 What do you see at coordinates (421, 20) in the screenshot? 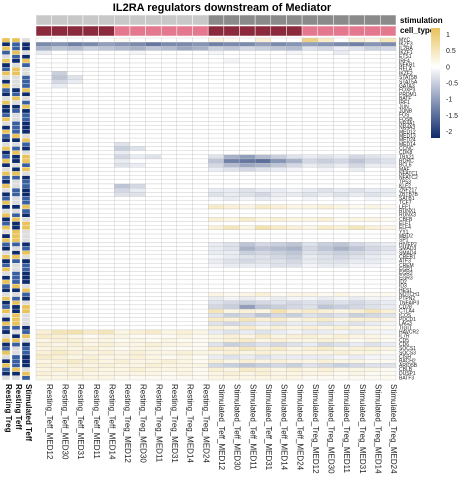
I see `annotation-label-stimulation: stimulation` at bounding box center [421, 20].